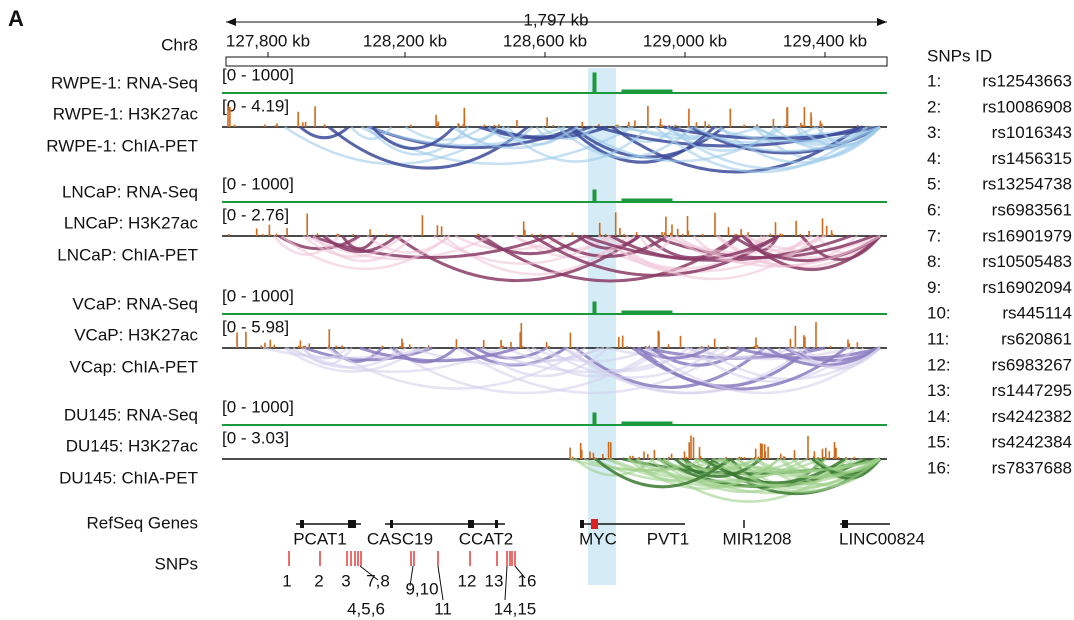  I want to click on snp-index: 5:, so click(934, 184).